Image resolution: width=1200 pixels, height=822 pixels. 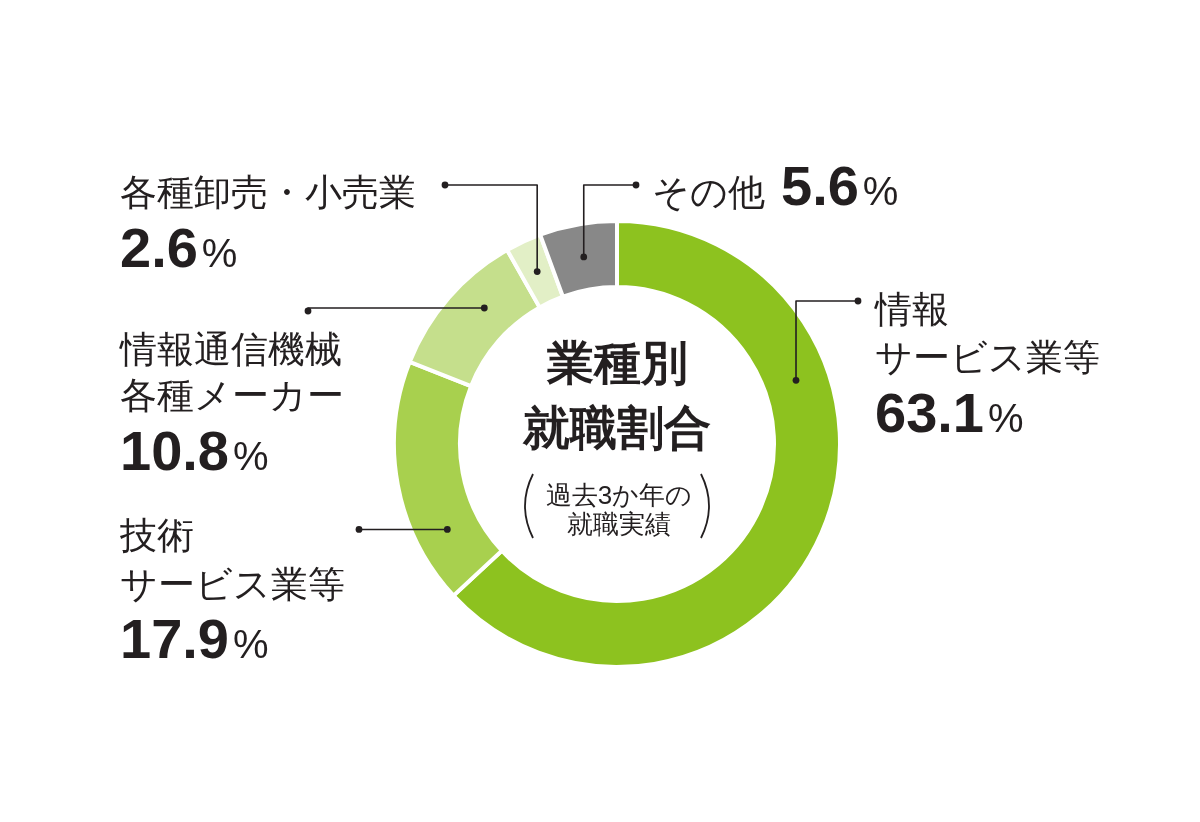 What do you see at coordinates (987, 366) in the screenshot?
I see `label: 情報サービス業等 63.1%` at bounding box center [987, 366].